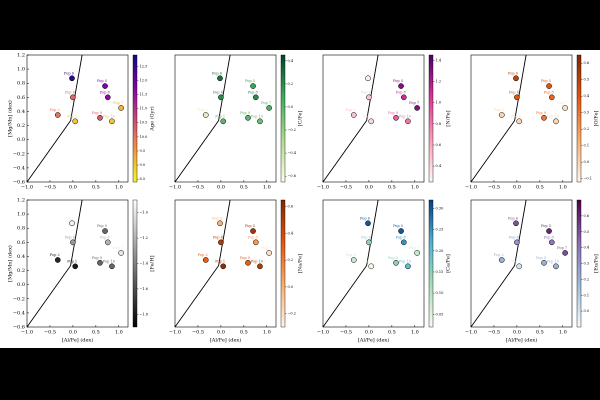  What do you see at coordinates (19, 328) in the screenshot?
I see `y-tick-label: −0.6` at bounding box center [19, 328].